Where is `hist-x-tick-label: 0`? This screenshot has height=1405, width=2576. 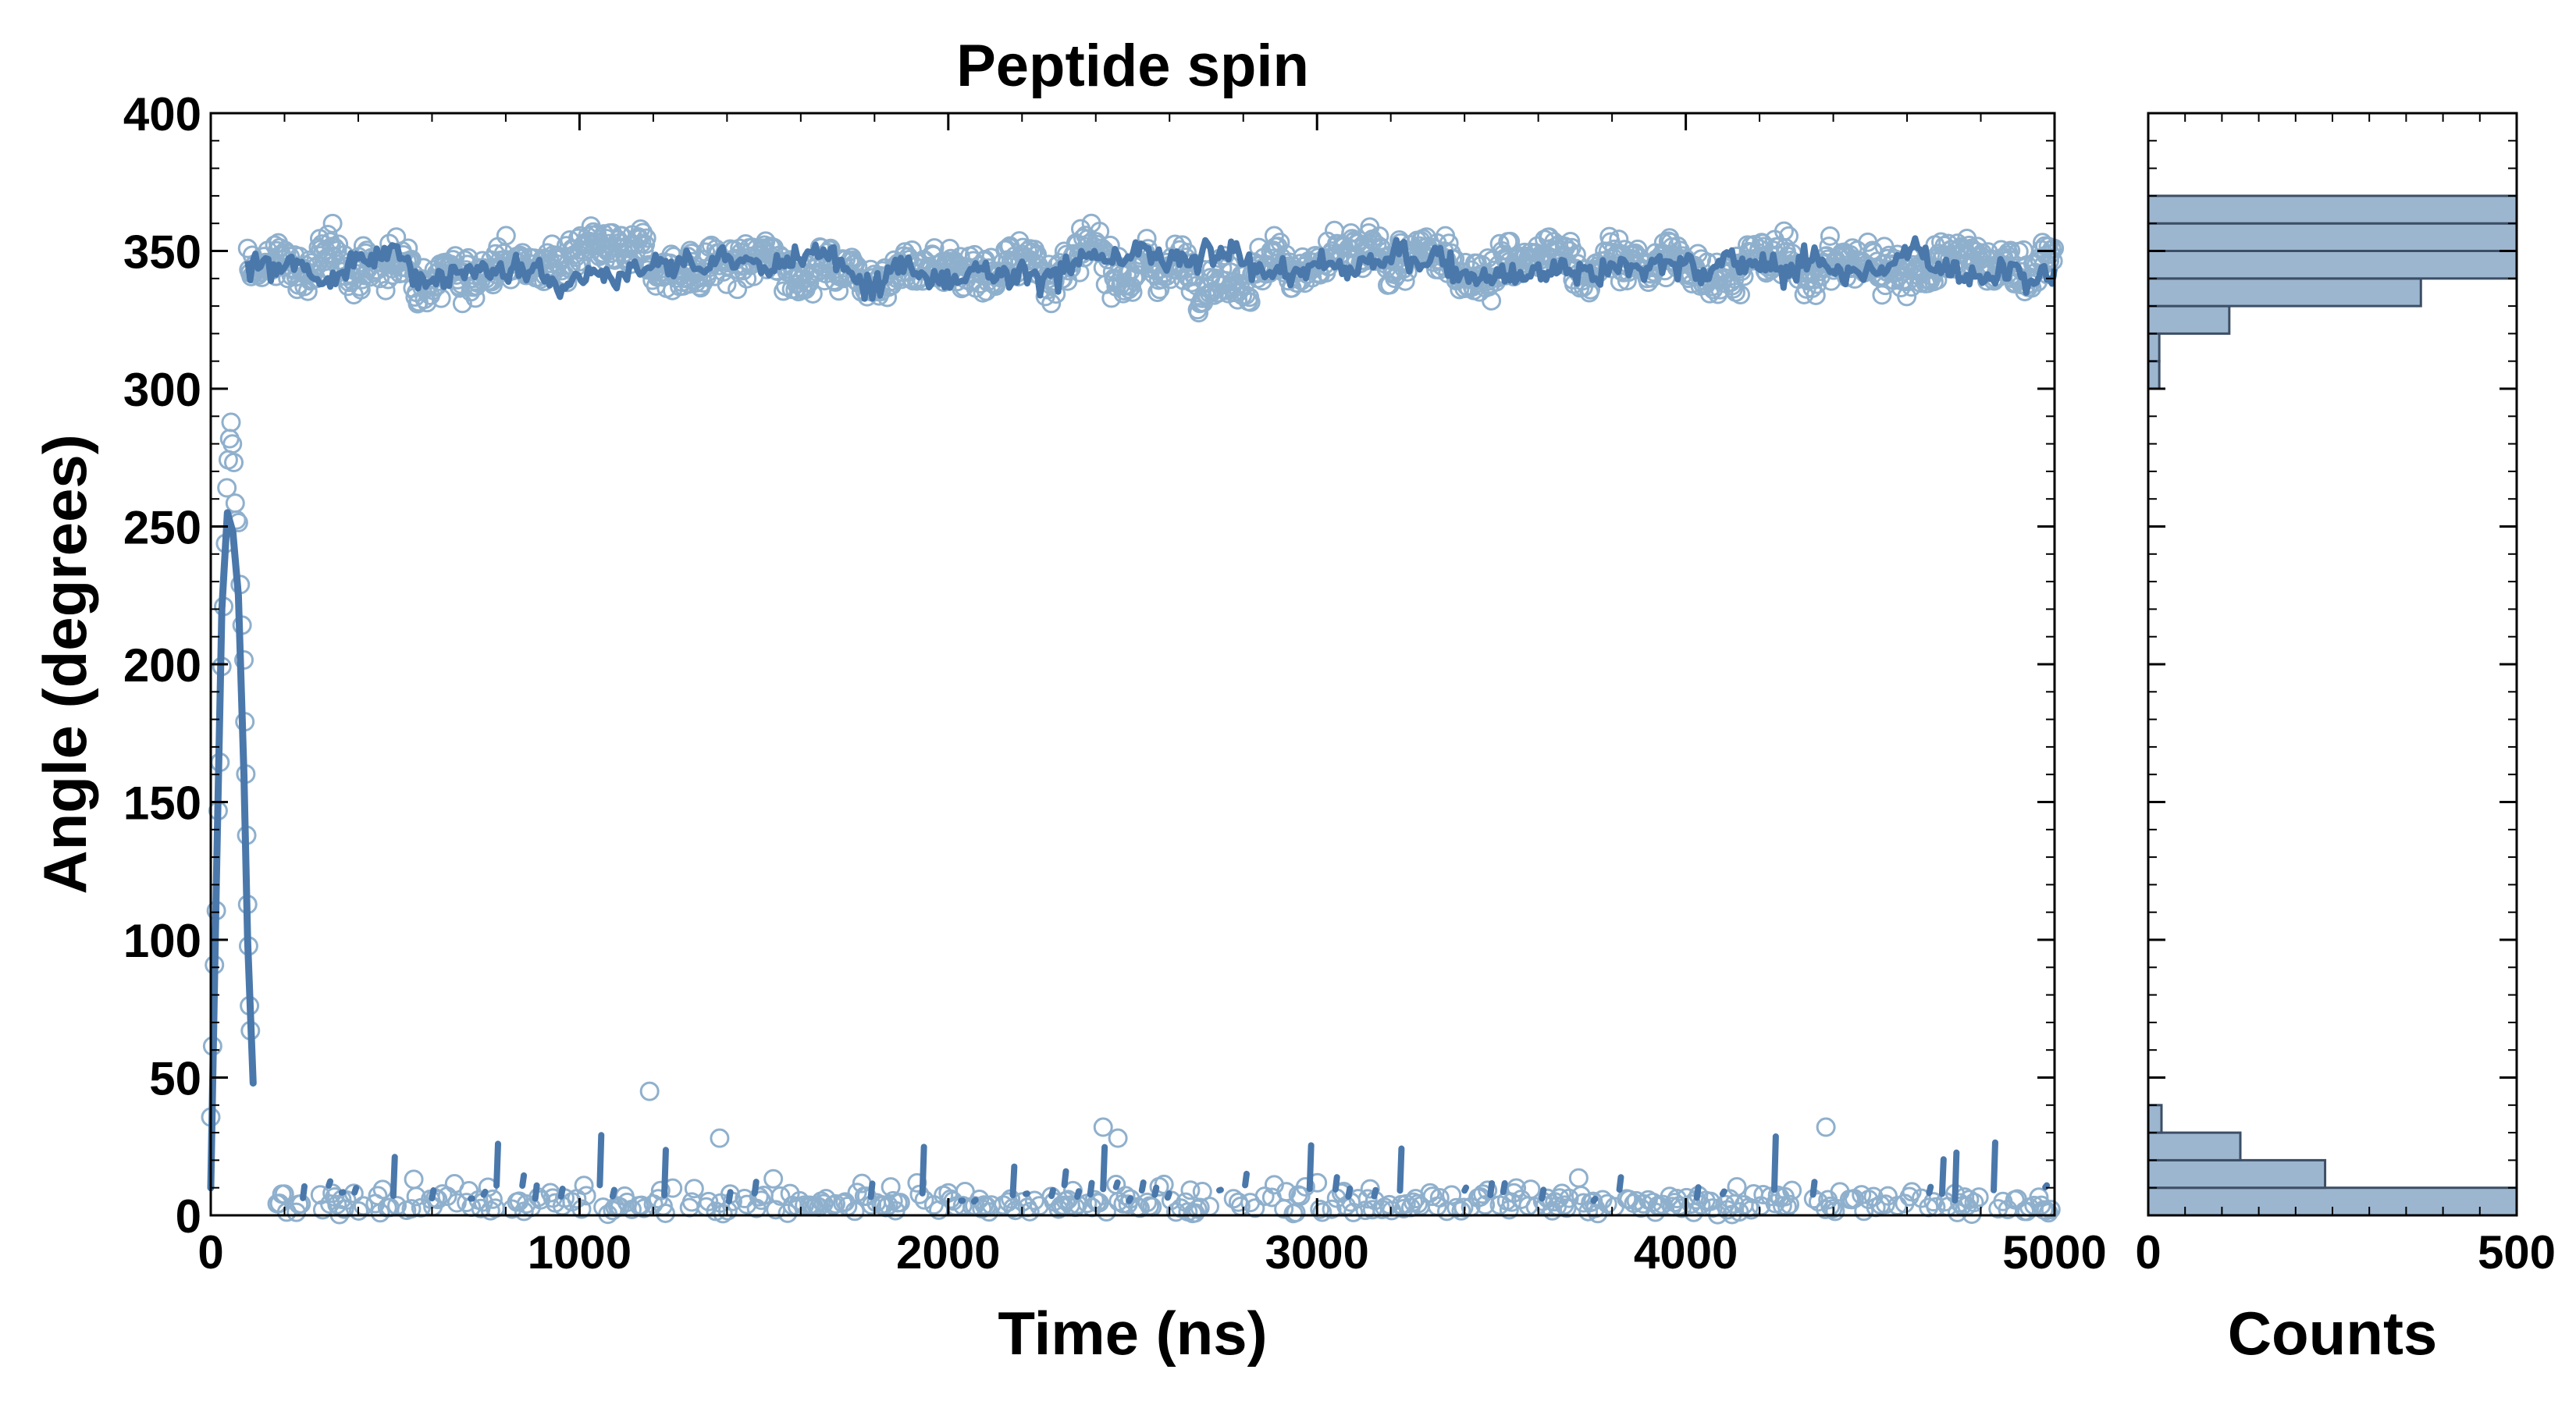
hist-x-tick-label: 0 is located at coordinates (2148, 1252).